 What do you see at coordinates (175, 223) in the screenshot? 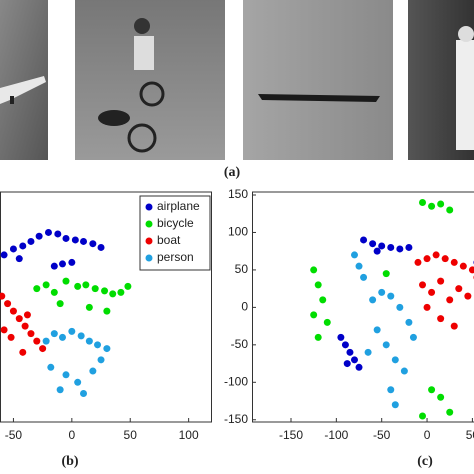
I see `legend-label: bicycle` at bounding box center [175, 223].